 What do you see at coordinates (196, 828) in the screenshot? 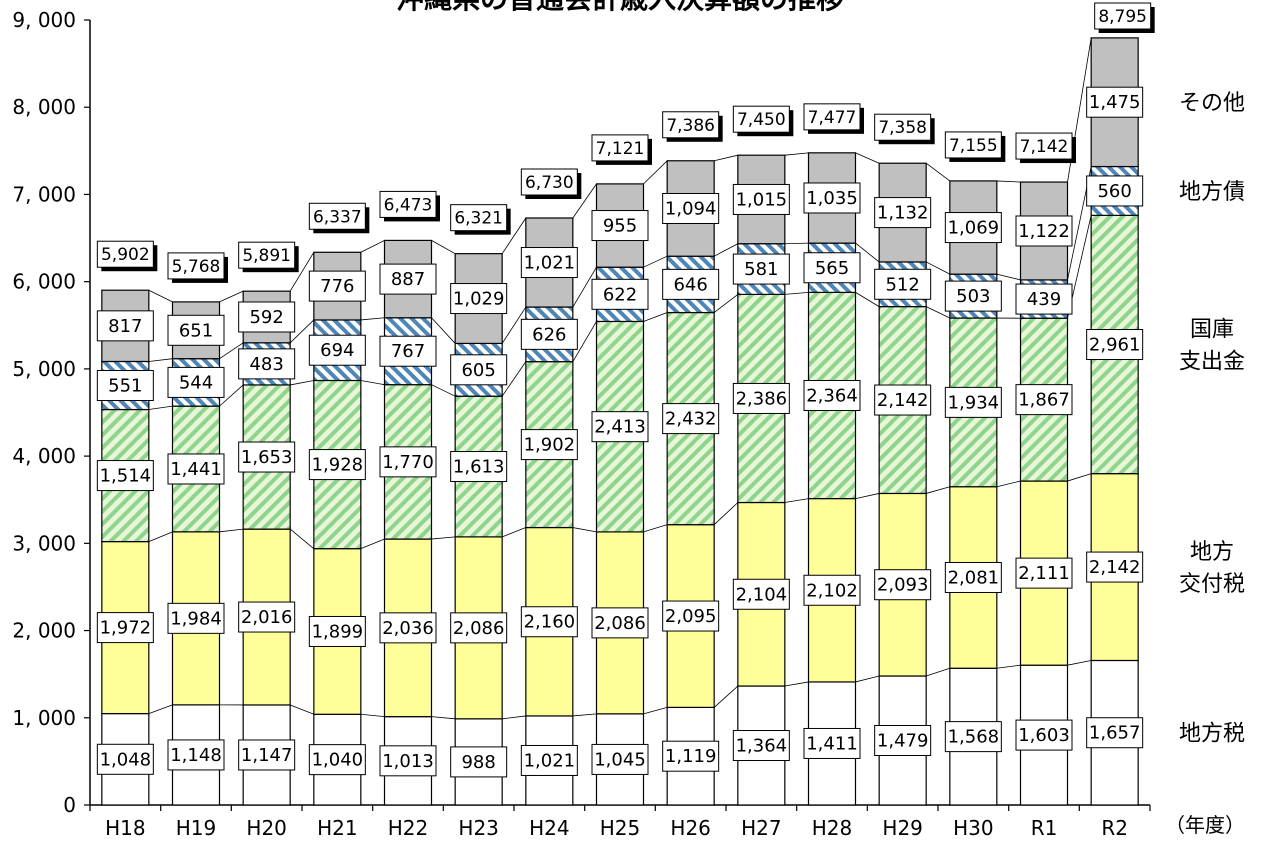
I see `x-tick-label: H19` at bounding box center [196, 828].